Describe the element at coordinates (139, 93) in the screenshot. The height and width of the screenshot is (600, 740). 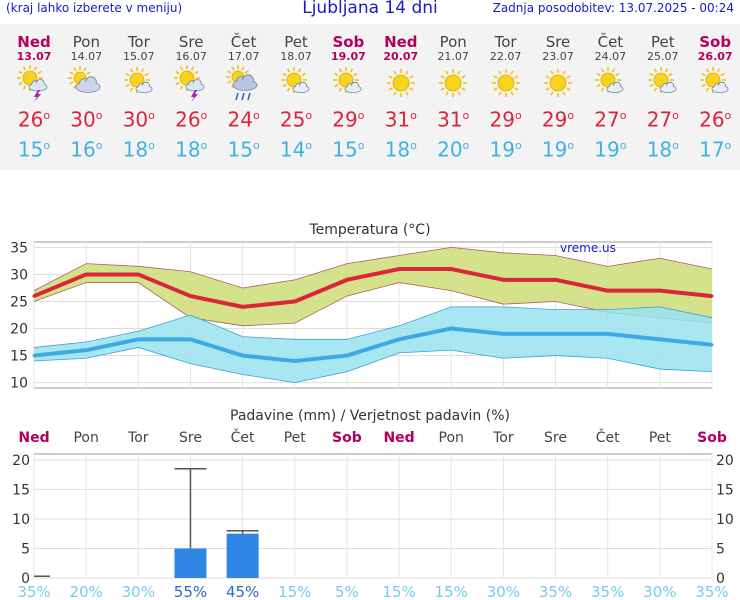
I see `day-column: Tor 15.07 30o 18o` at that location.